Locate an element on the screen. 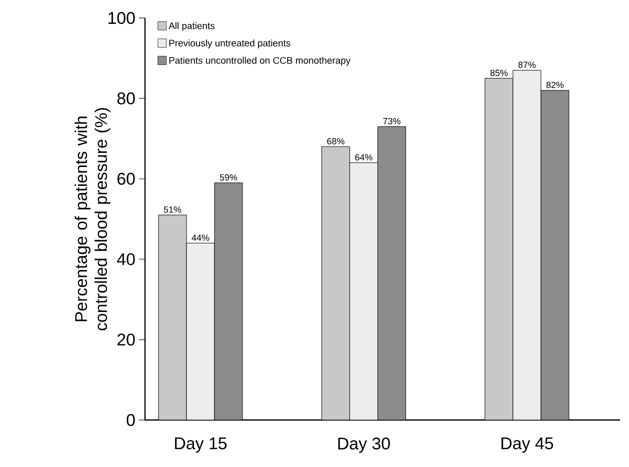 This screenshot has height=467, width=629. data-label: 87% is located at coordinates (527, 65).